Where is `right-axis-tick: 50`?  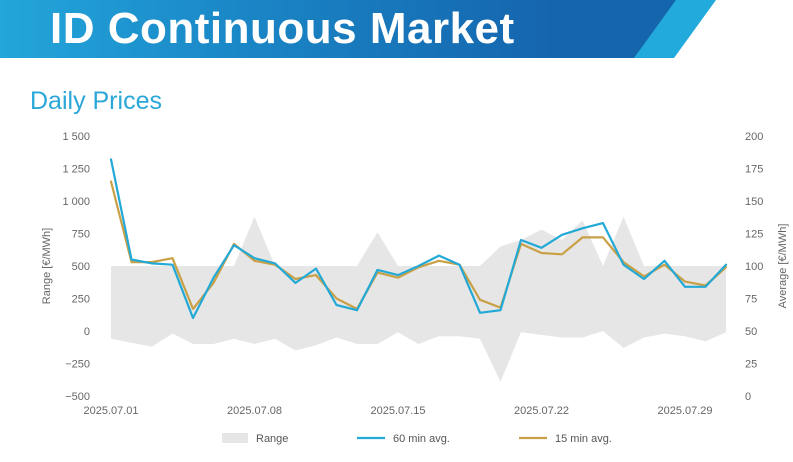 right-axis-tick: 50 is located at coordinates (751, 332).